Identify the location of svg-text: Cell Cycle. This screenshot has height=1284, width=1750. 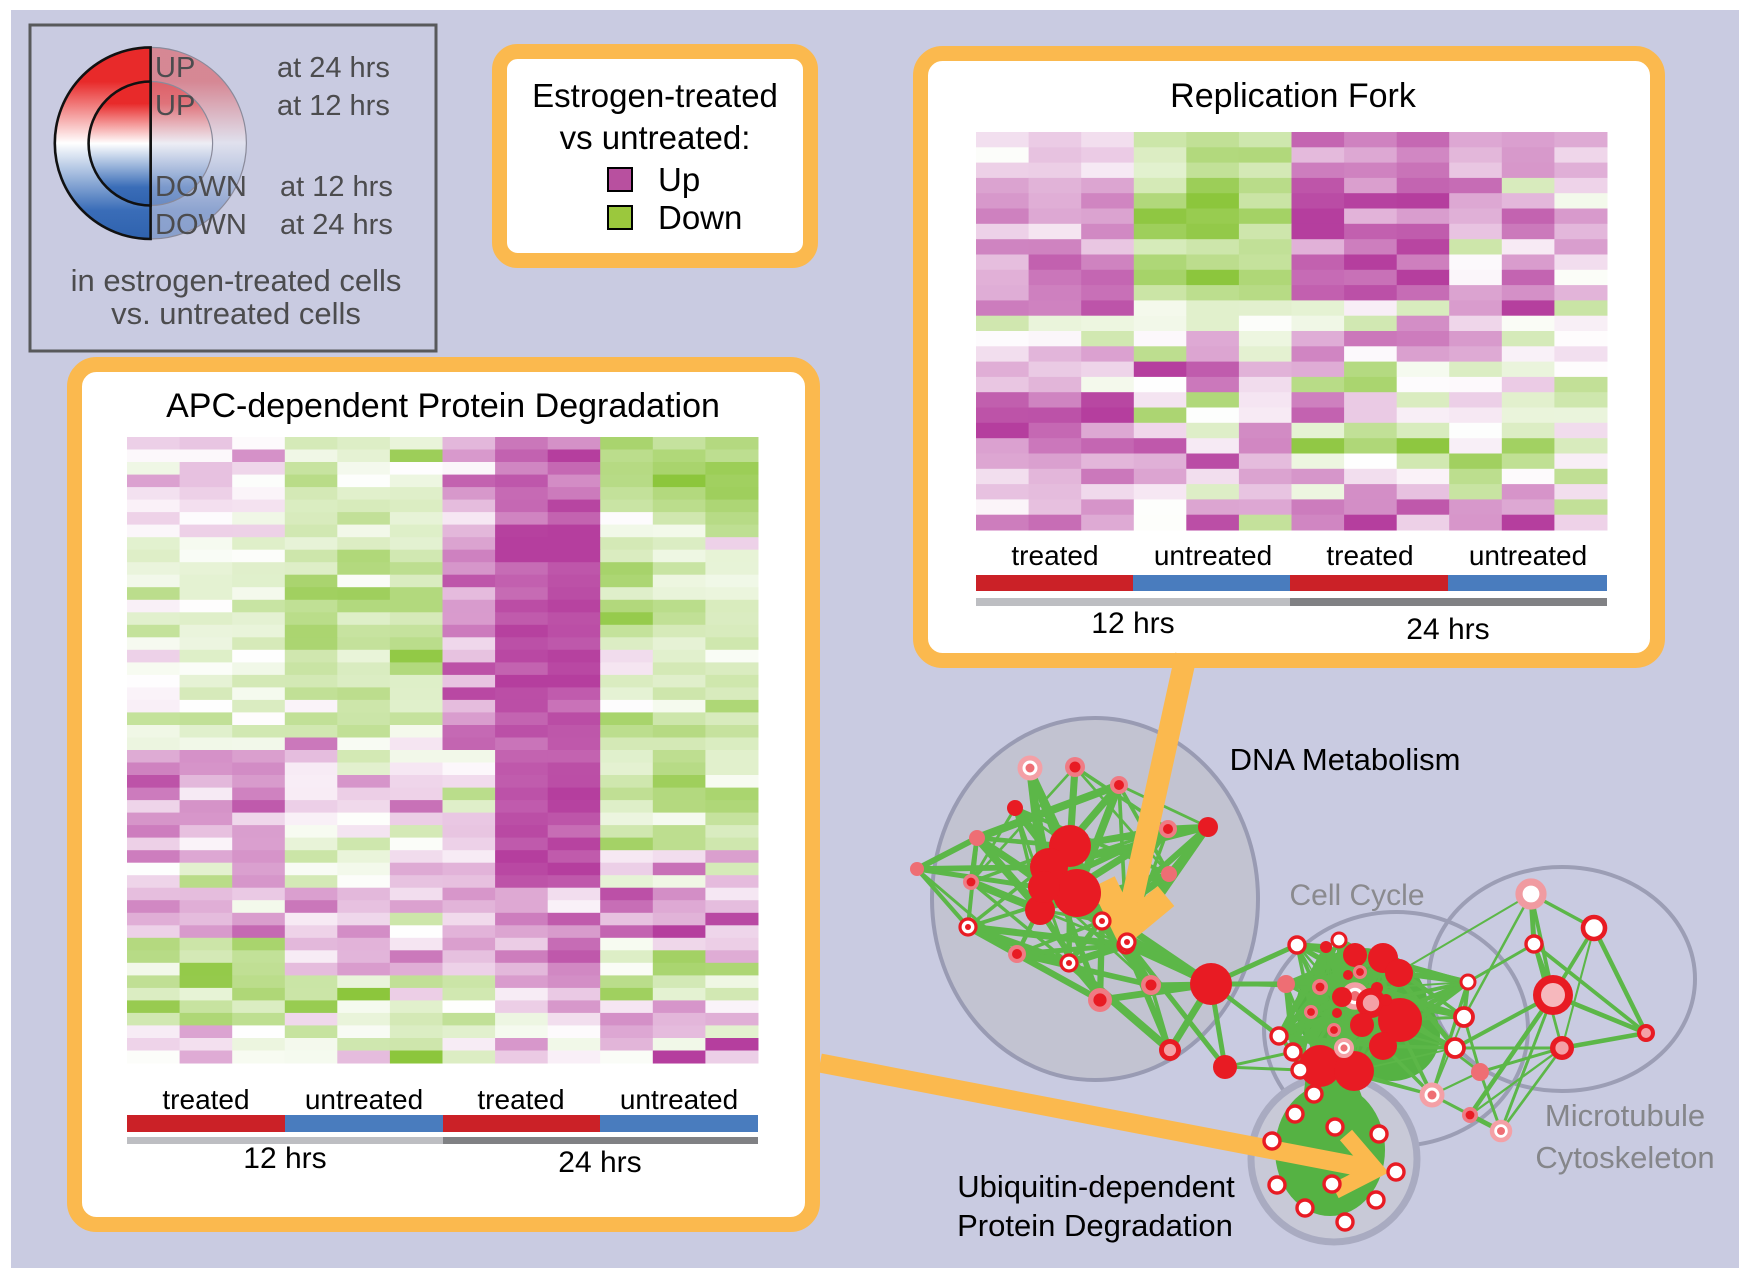
(1356, 895).